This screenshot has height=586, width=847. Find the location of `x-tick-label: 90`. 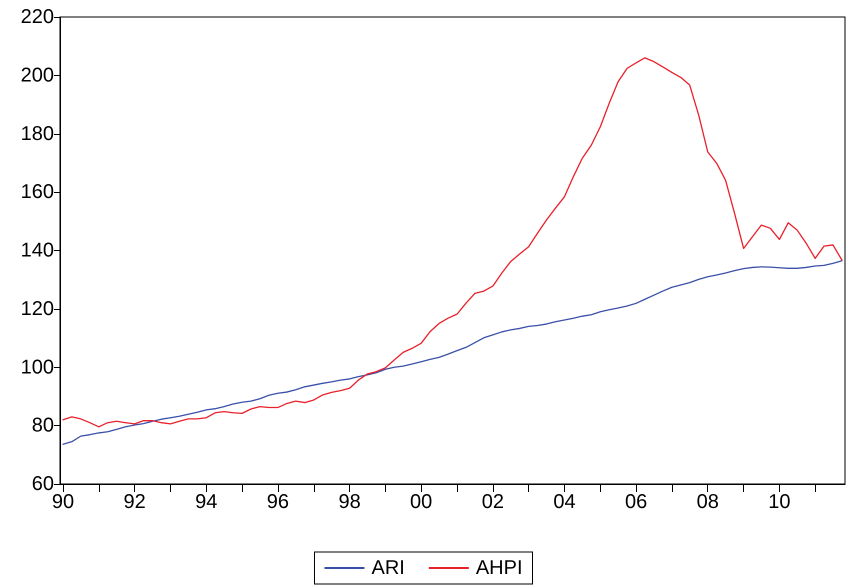

x-tick-label: 90 is located at coordinates (63, 502).